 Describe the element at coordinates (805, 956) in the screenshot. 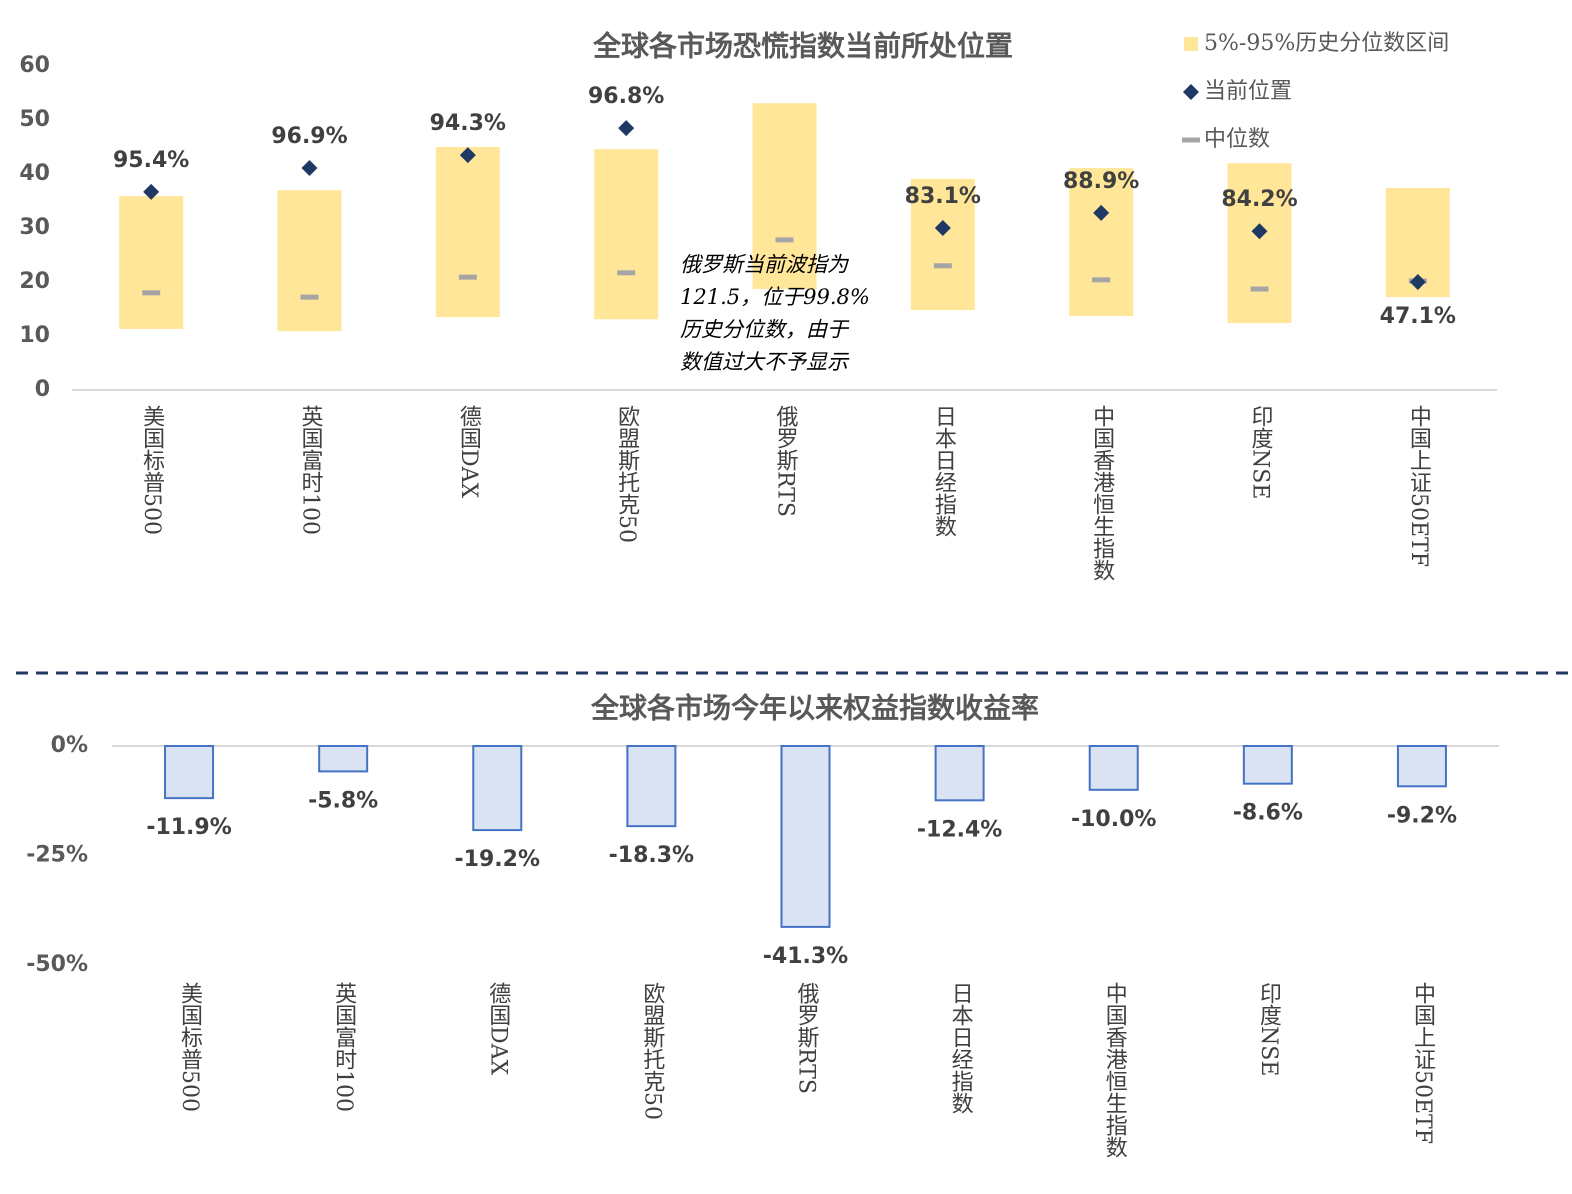

I see `value-label: -41.3%` at that location.